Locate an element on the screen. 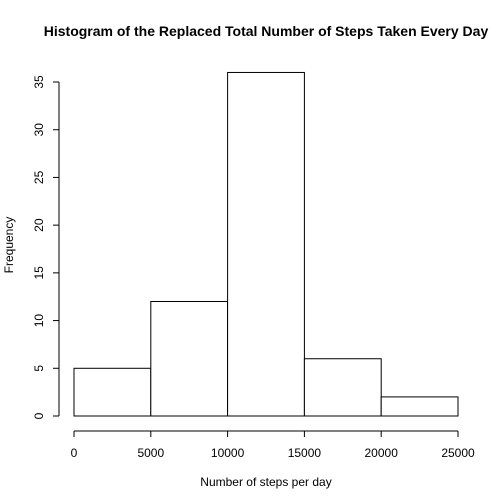 The width and height of the screenshot is (504, 504). x-tick-label-5: 25000 is located at coordinates (458, 453).